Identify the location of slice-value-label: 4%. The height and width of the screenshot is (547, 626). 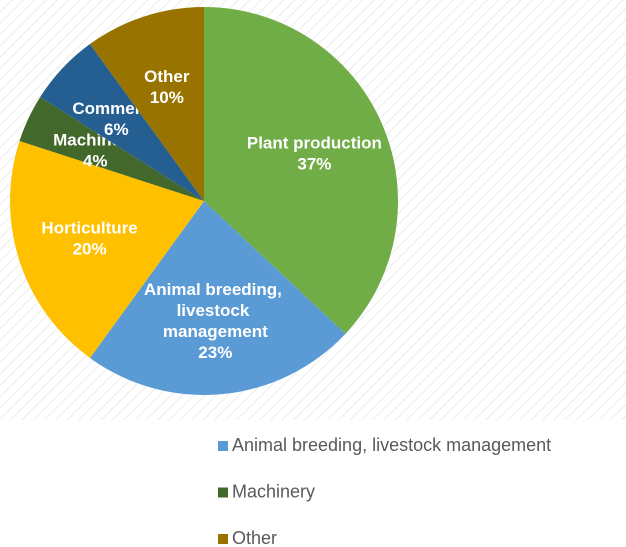
(95, 160).